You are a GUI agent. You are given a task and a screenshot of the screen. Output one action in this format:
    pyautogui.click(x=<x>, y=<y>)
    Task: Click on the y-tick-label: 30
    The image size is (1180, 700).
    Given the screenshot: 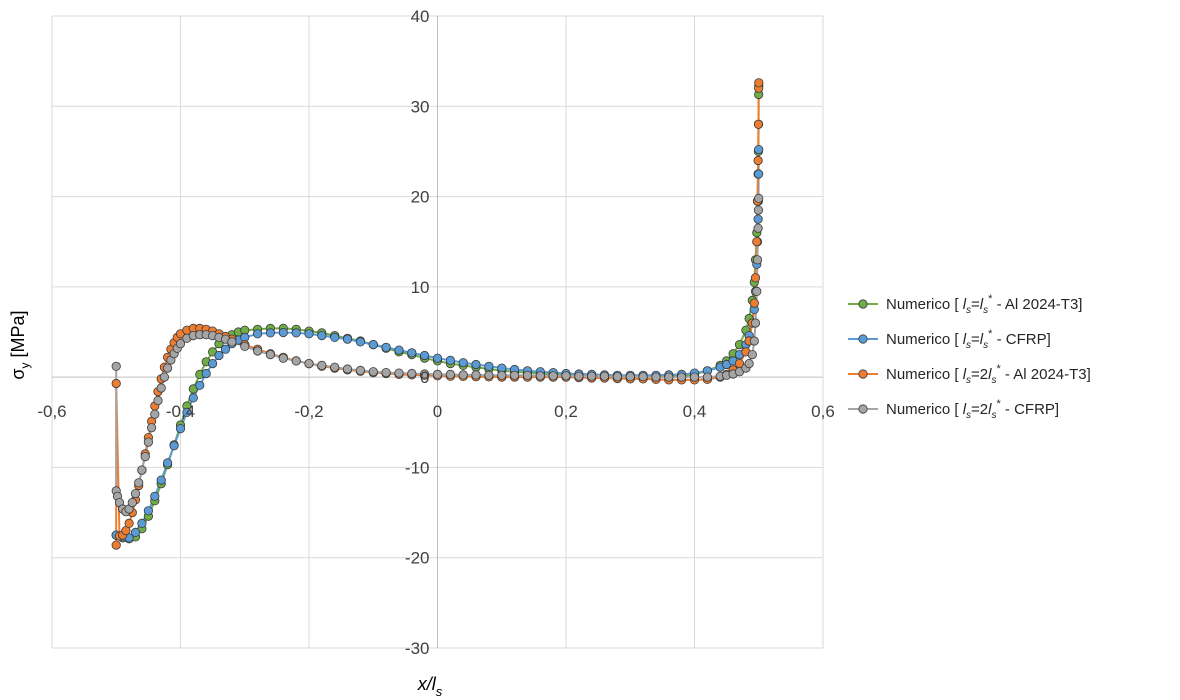 What is the action you would take?
    pyautogui.click(x=420, y=106)
    